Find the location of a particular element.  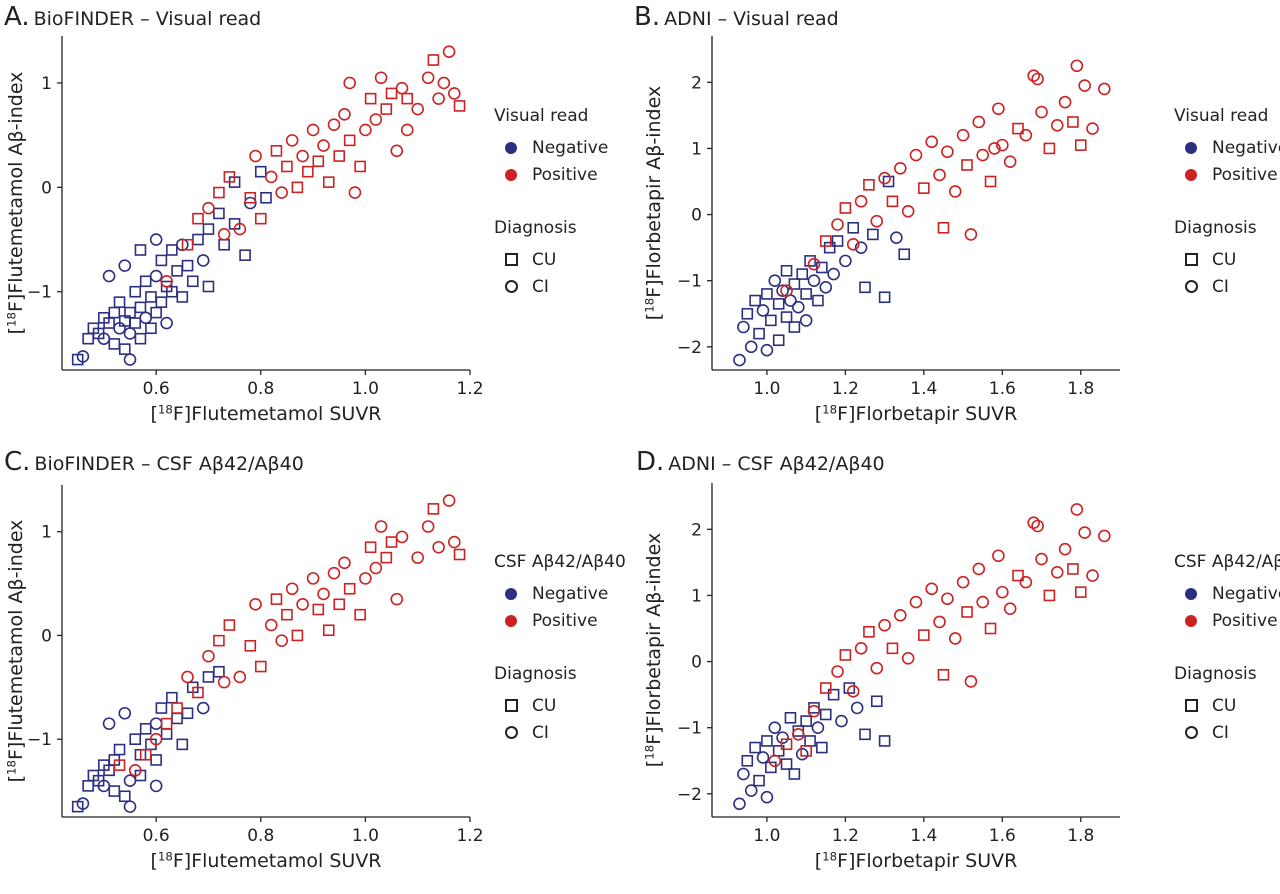

panel-title: C. BioFINDER – CSF Aβ42/Aβ40 is located at coordinates (154, 462).